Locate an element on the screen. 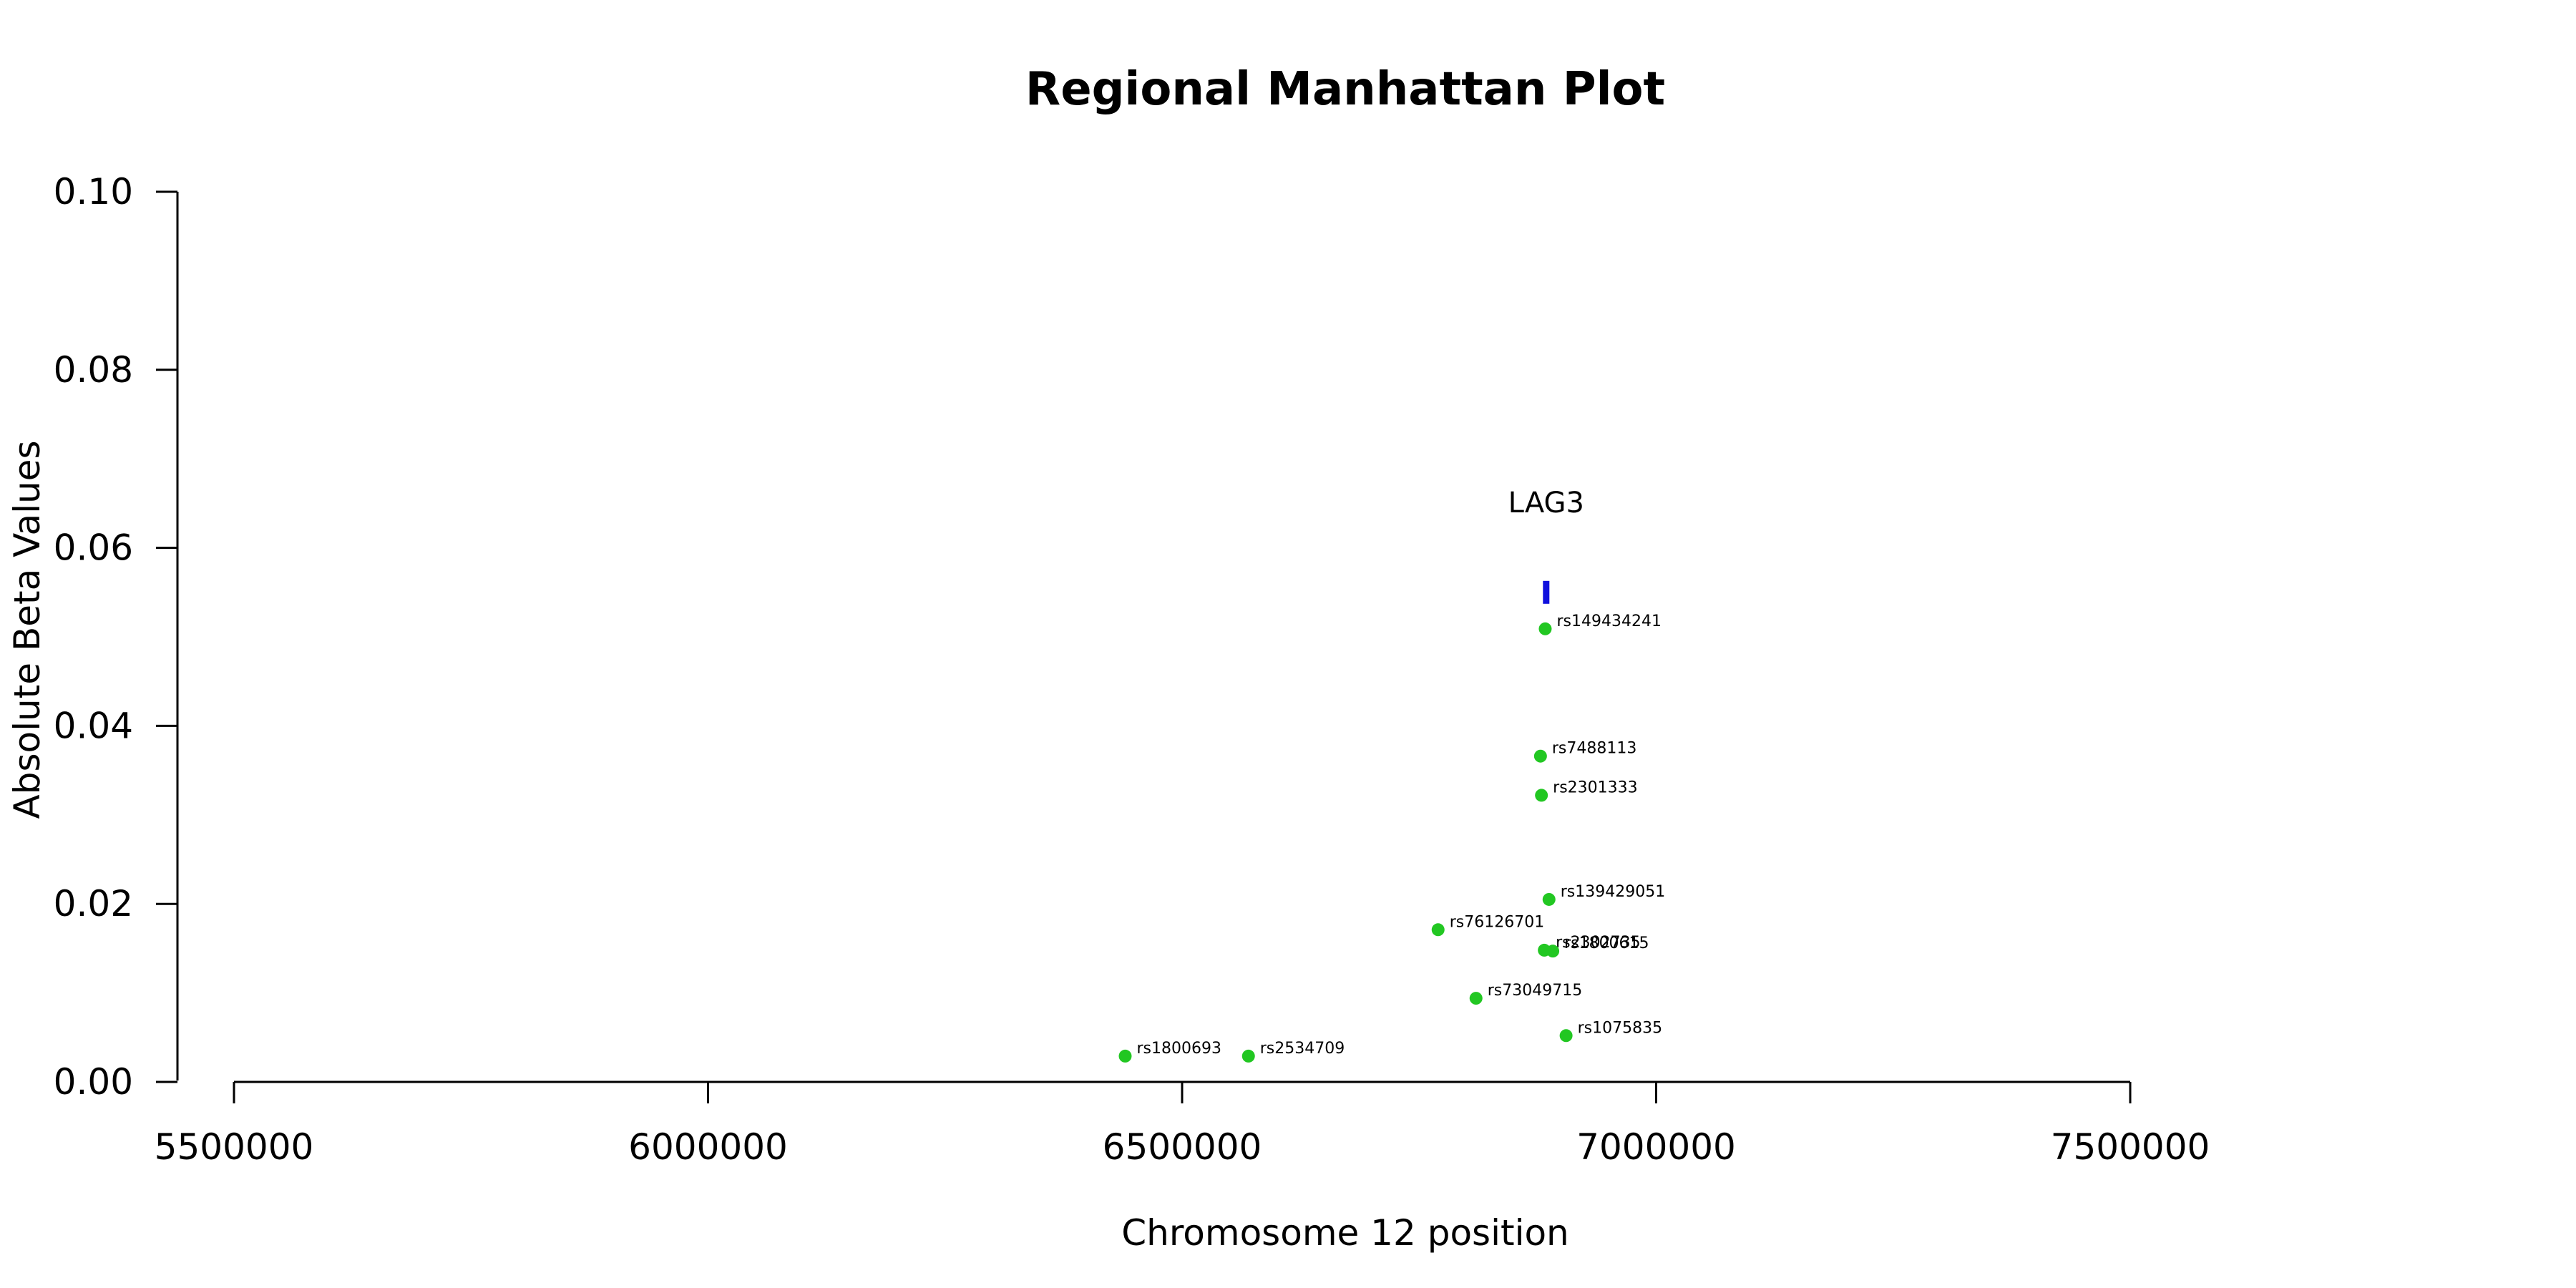  snp-label: rs2302735 is located at coordinates (1598, 943).